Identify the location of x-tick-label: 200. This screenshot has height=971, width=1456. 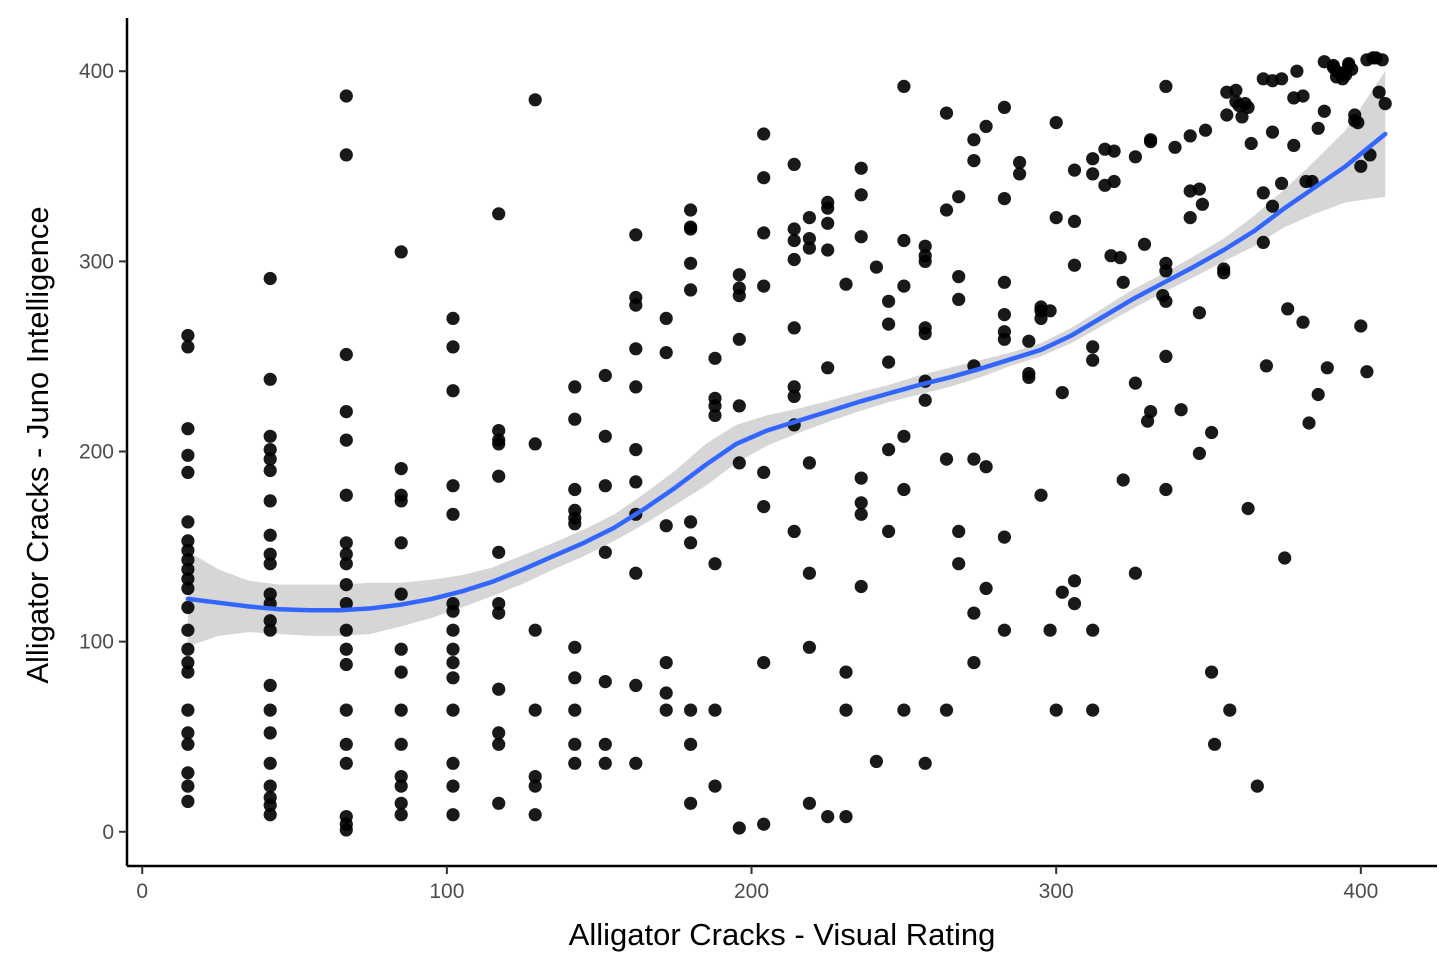
(751, 891).